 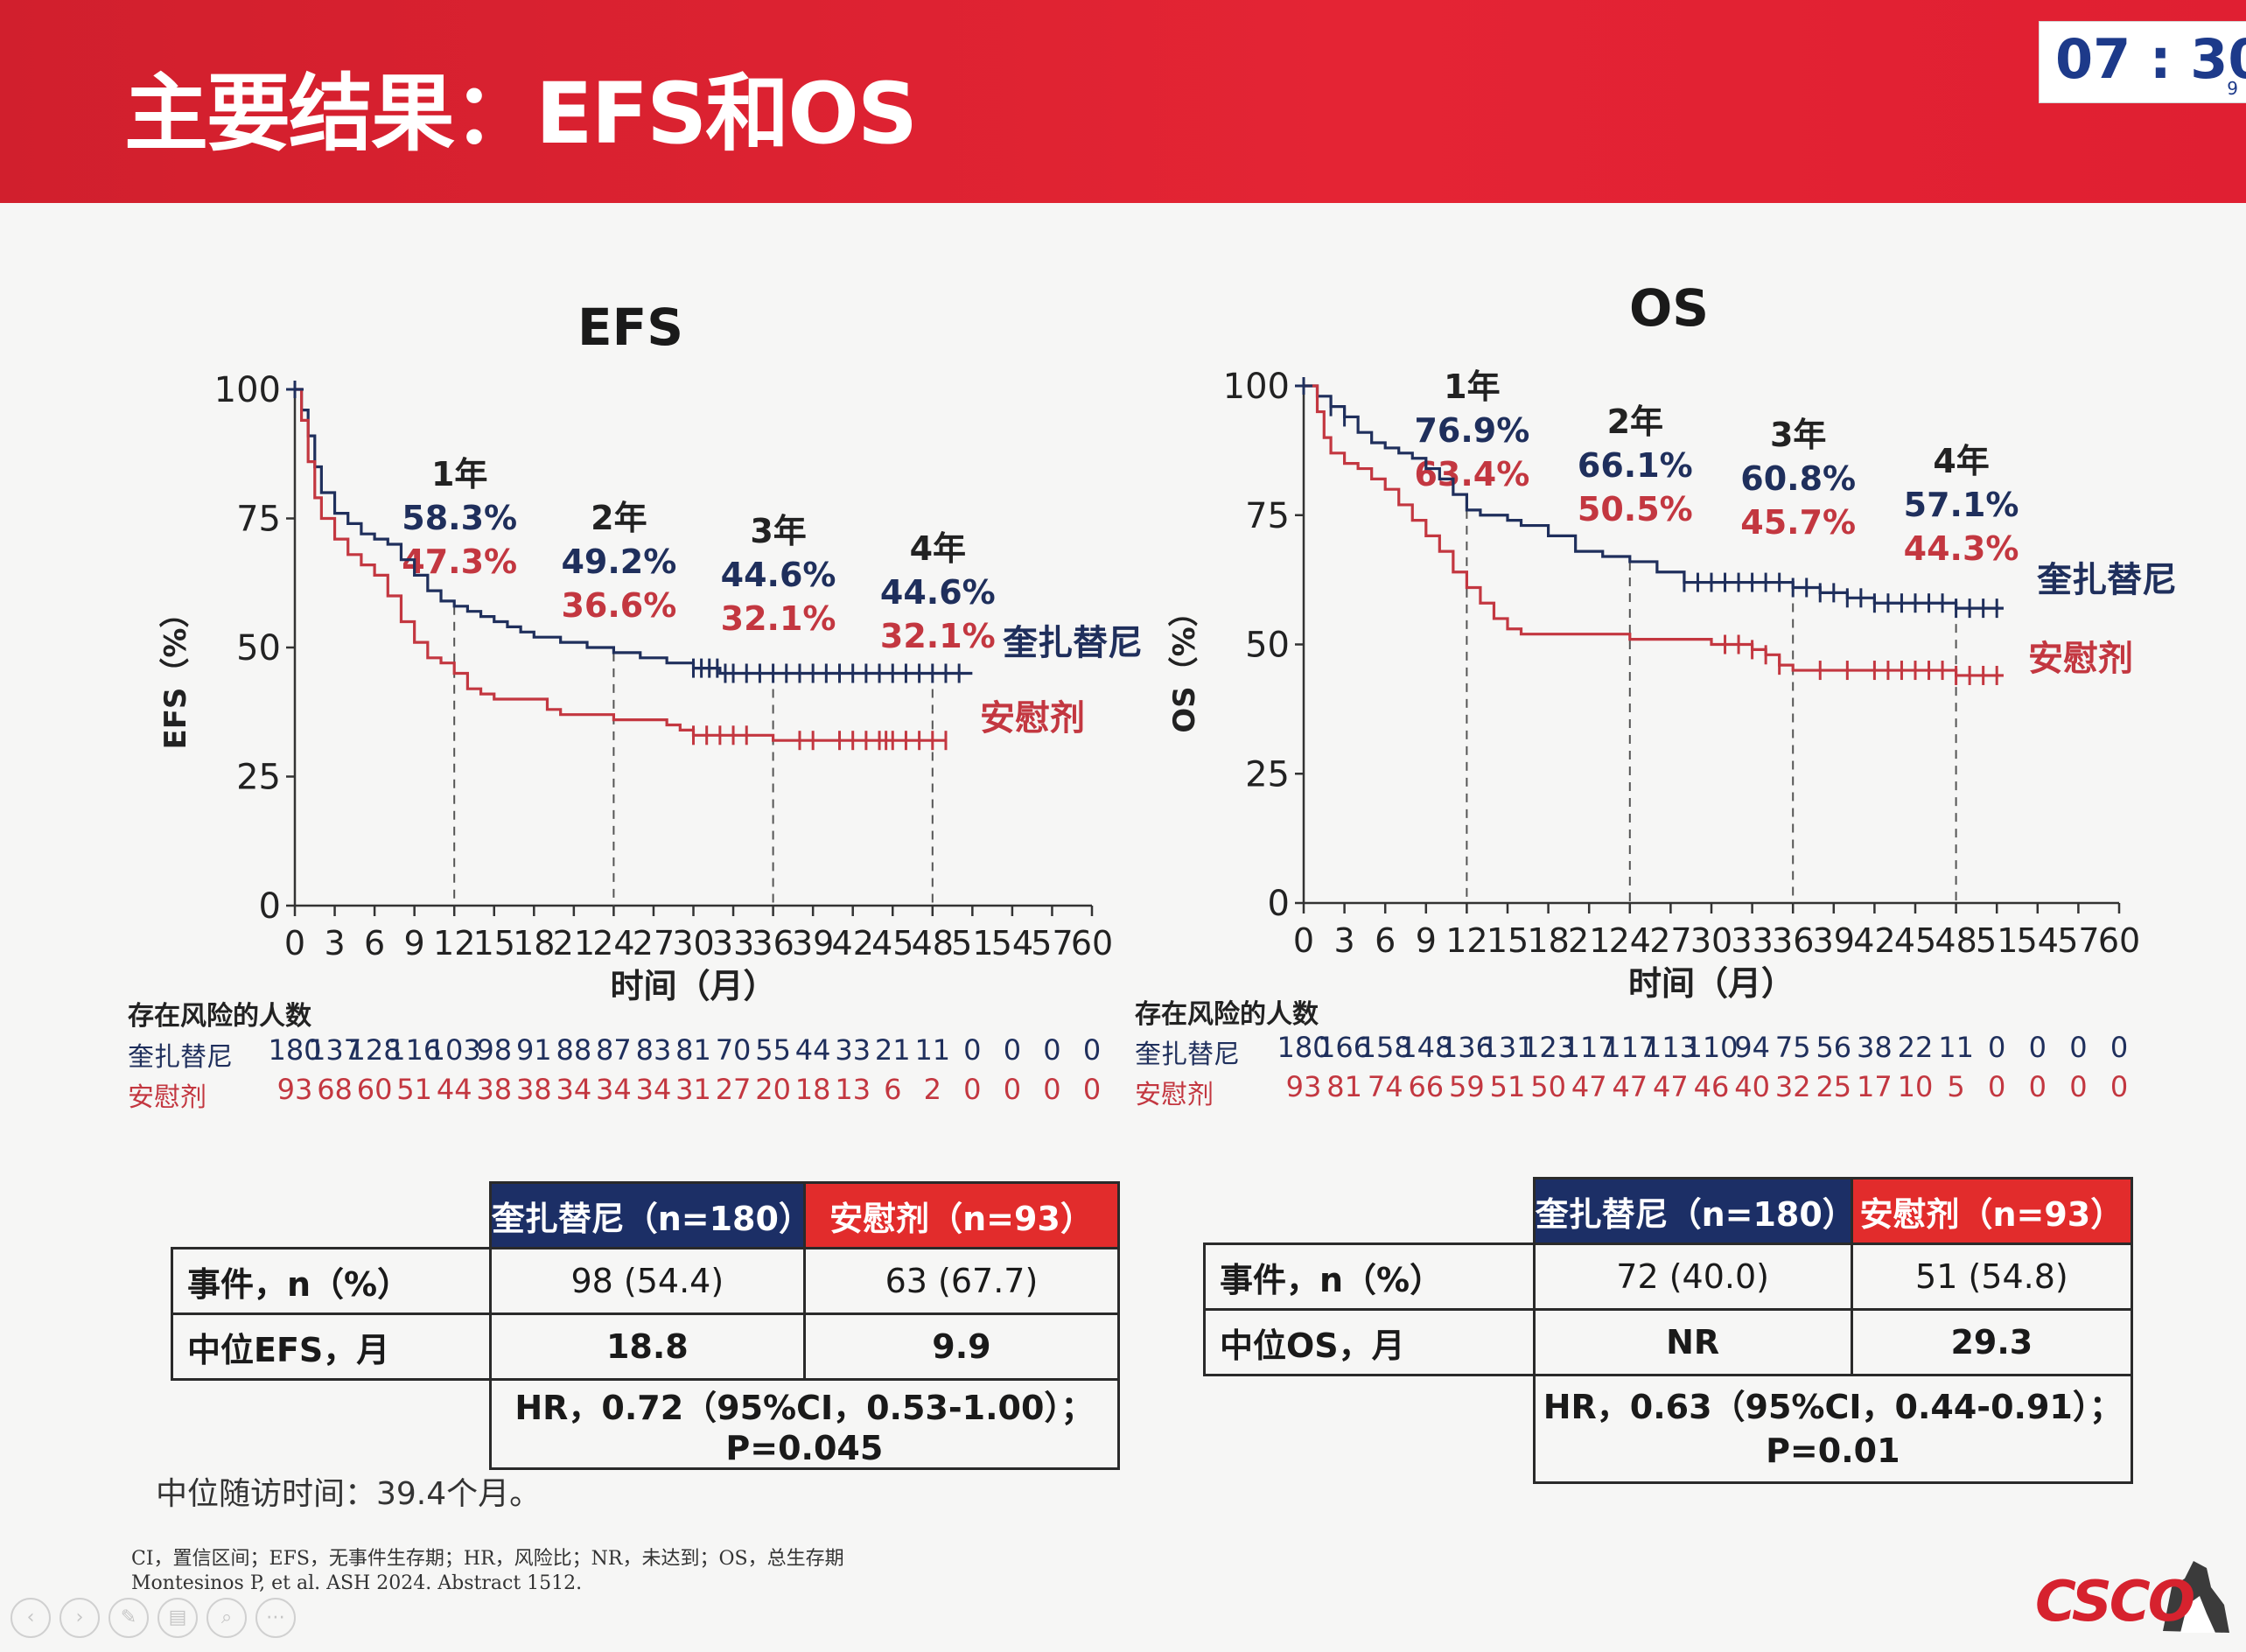 What do you see at coordinates (1508, 1086) in the screenshot?
I see `os-risk-count-placebo: 51` at bounding box center [1508, 1086].